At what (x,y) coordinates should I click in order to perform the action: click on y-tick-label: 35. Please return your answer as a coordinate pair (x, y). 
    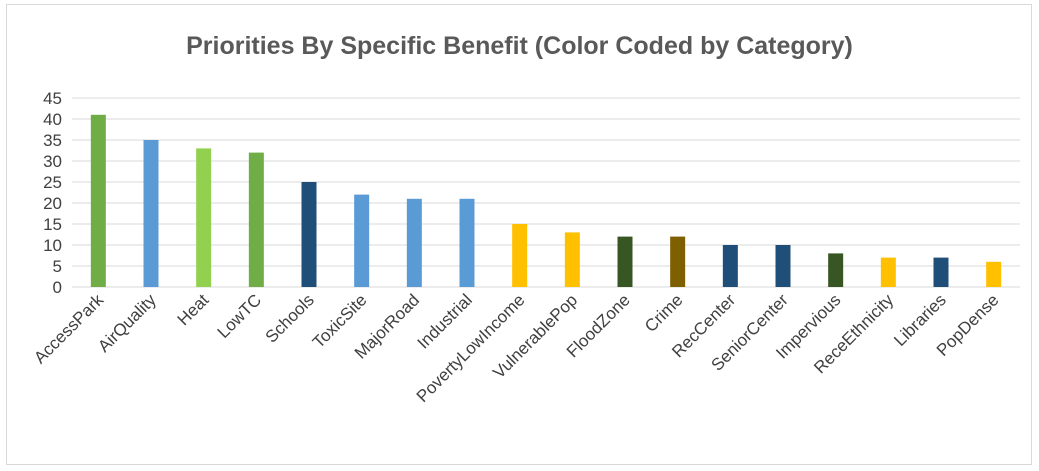
    Looking at the image, I should click on (52, 140).